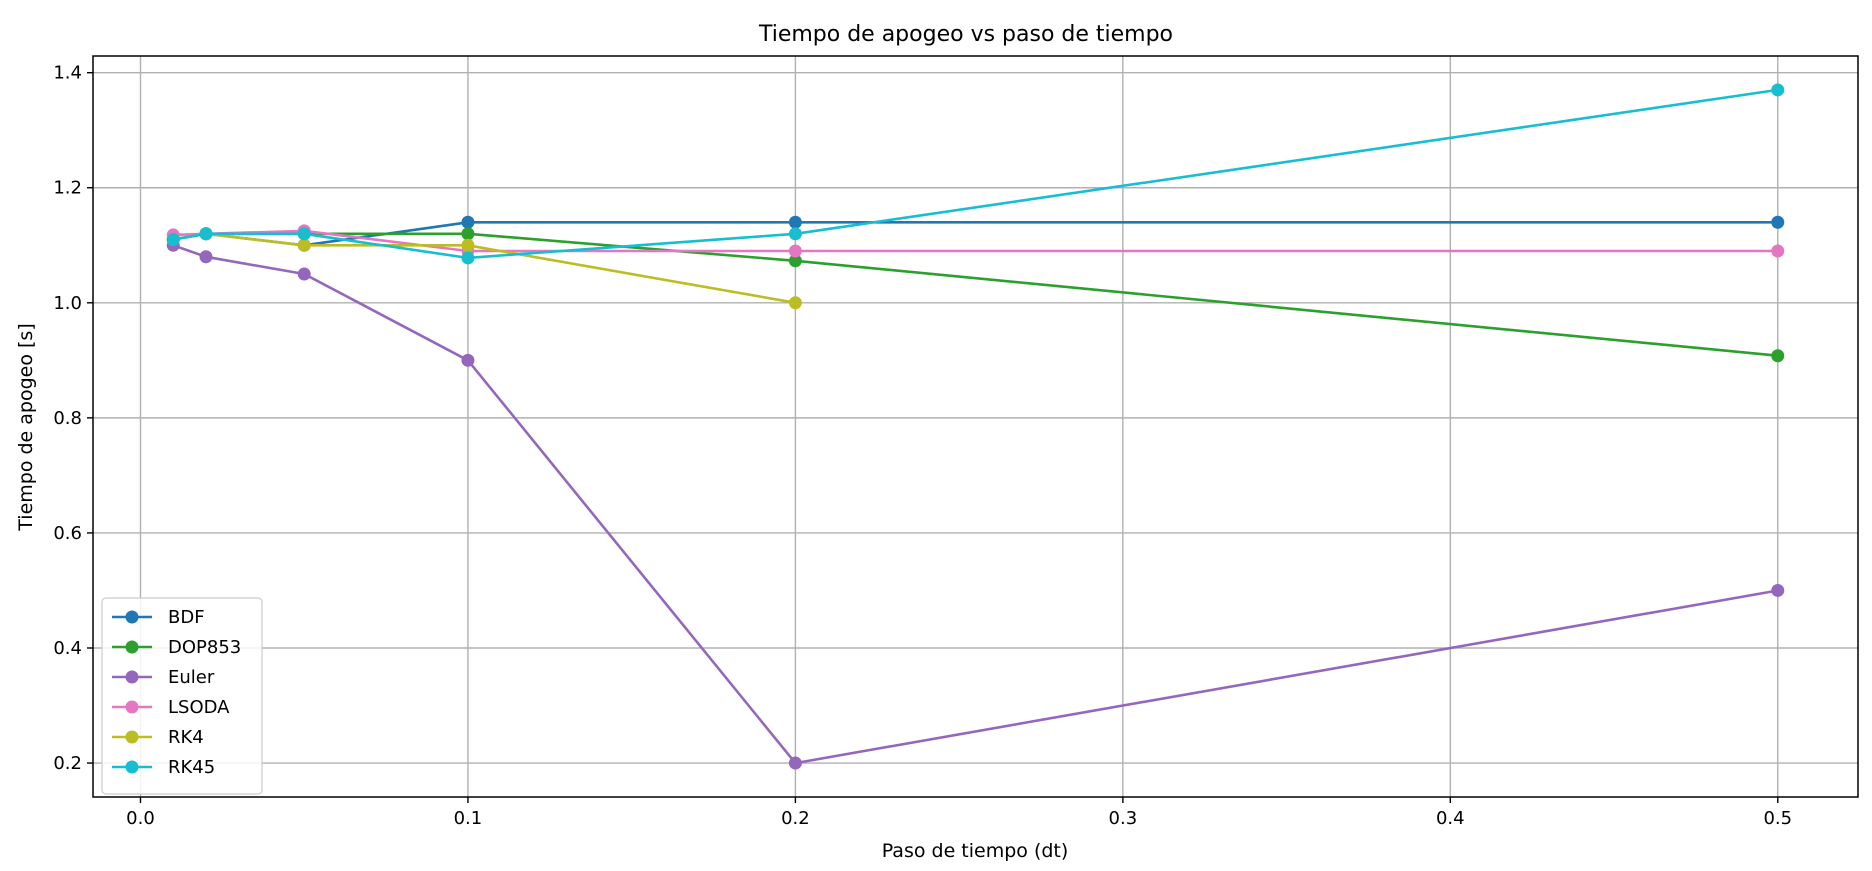  What do you see at coordinates (199, 707) in the screenshot?
I see `legend-label: LSODA` at bounding box center [199, 707].